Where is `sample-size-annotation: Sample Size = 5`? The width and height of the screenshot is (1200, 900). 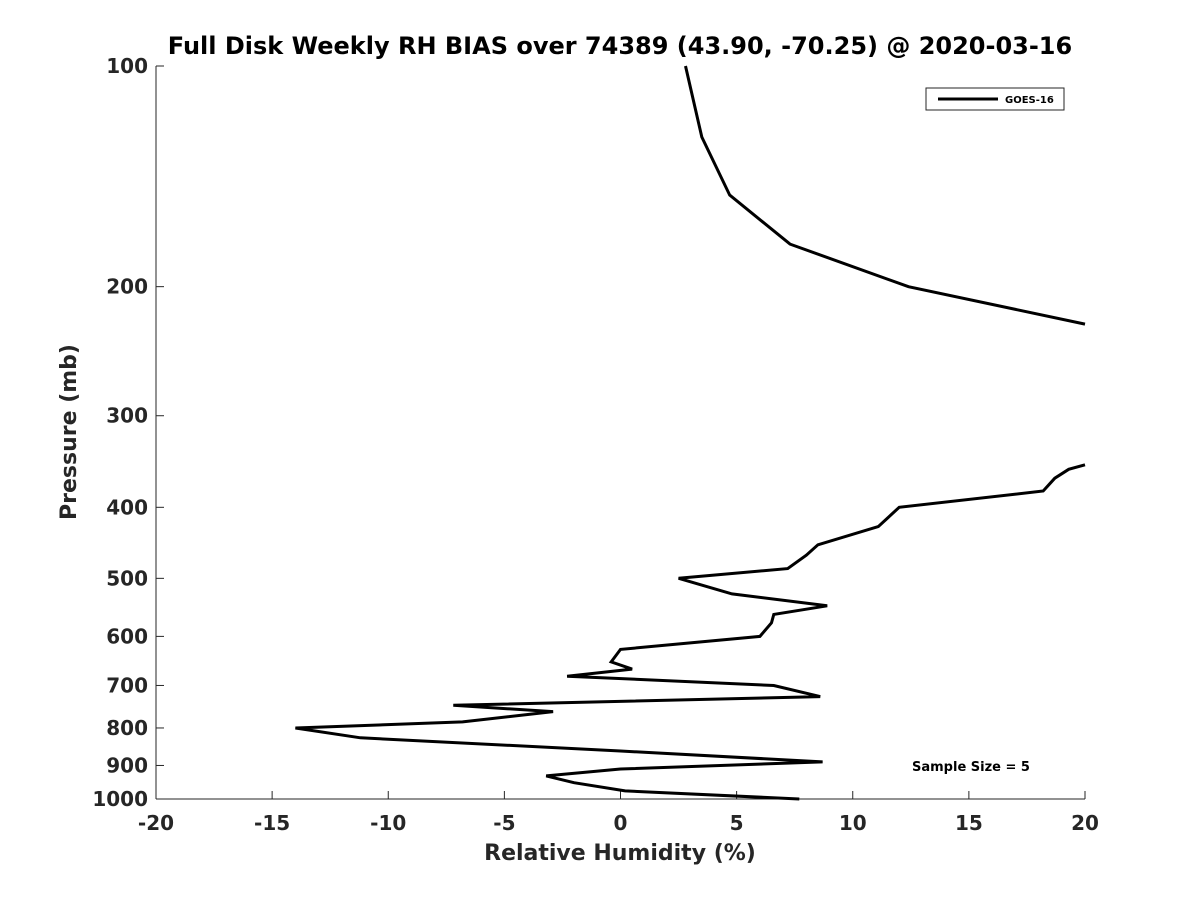
sample-size-annotation: Sample Size = 5 is located at coordinates (971, 767).